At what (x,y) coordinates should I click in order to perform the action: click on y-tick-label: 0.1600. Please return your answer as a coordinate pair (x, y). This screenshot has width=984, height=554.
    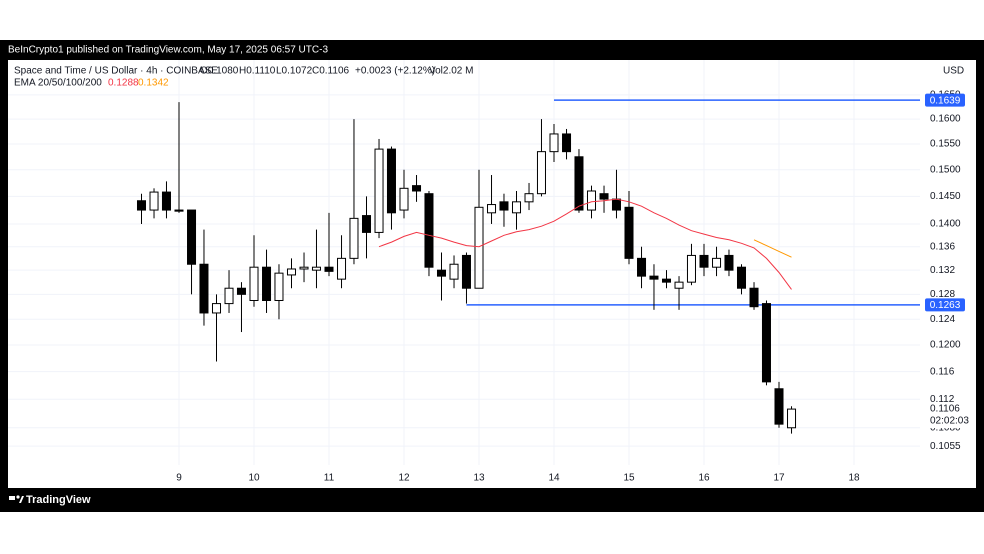
    Looking at the image, I should click on (945, 119).